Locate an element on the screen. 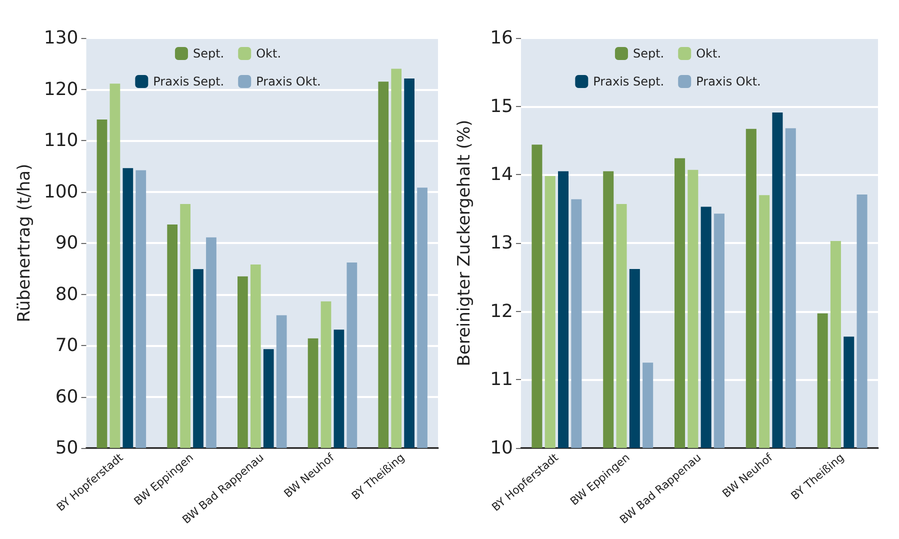  y-tick-label: 100 is located at coordinates (61, 191).